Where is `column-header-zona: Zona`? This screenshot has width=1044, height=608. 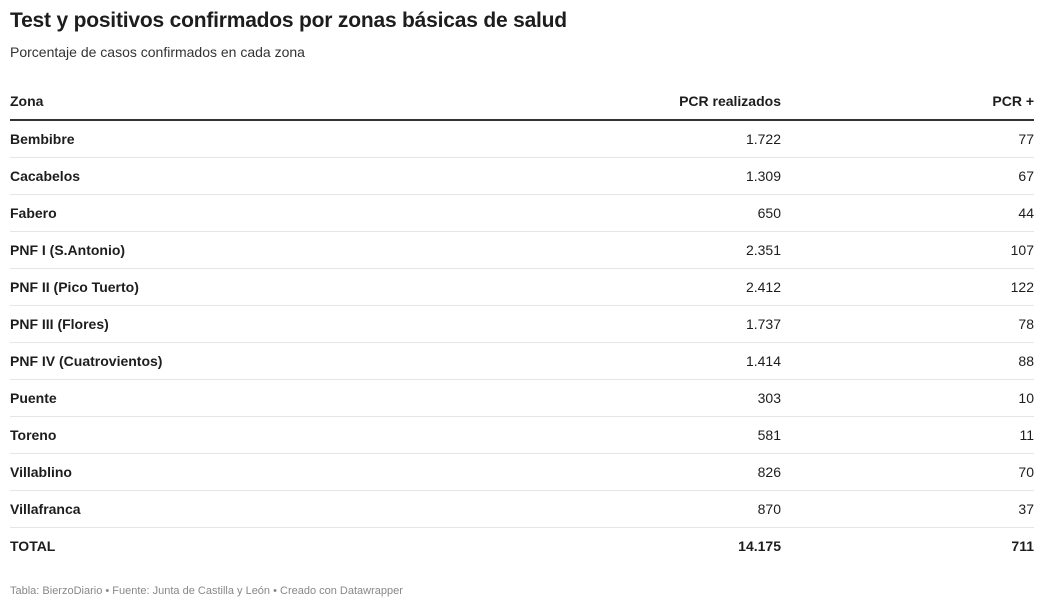
column-header-zona: Zona is located at coordinates (290, 102).